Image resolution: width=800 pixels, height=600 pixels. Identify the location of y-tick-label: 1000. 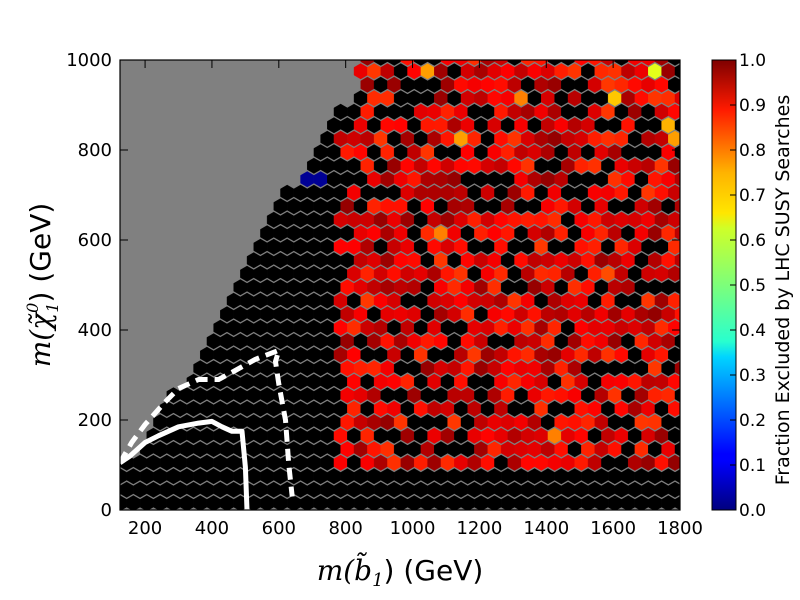
(89, 60).